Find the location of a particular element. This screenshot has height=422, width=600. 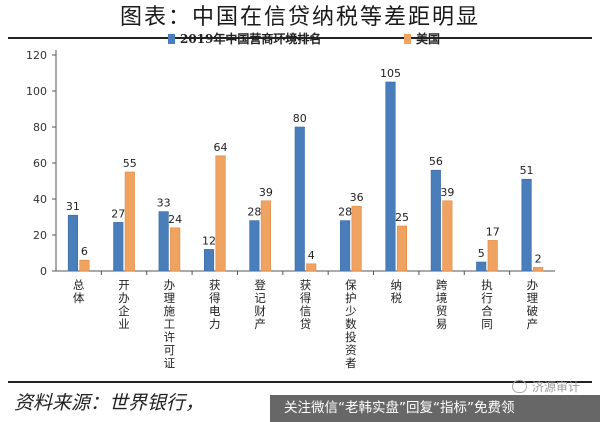

data-label: 31 is located at coordinates (73, 206).